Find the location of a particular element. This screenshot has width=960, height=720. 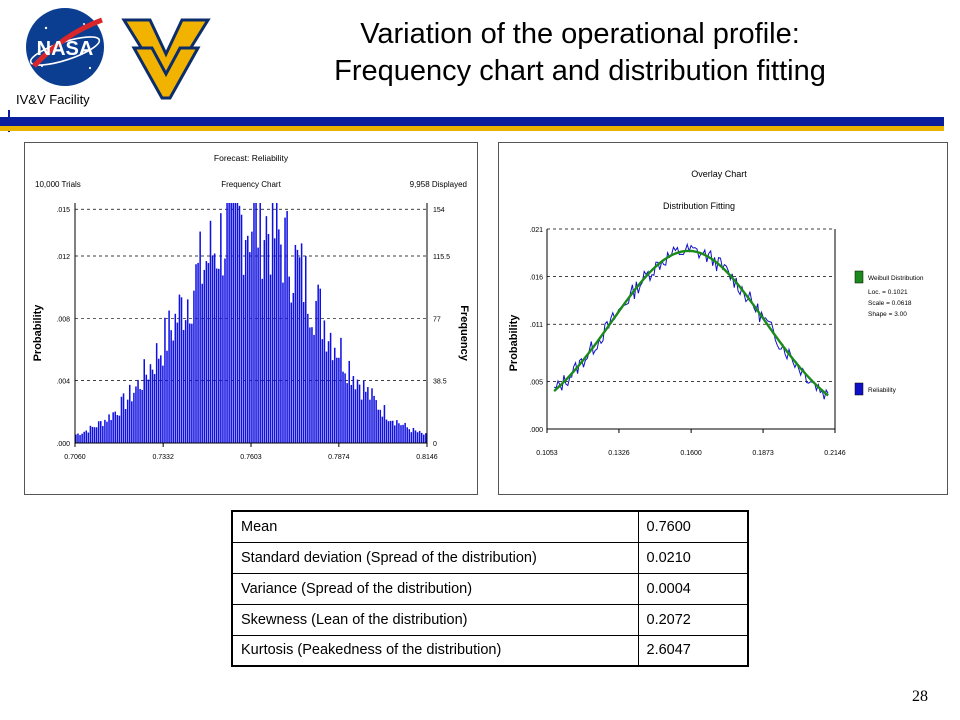

weibull-fit-line is located at coordinates (691, 323).